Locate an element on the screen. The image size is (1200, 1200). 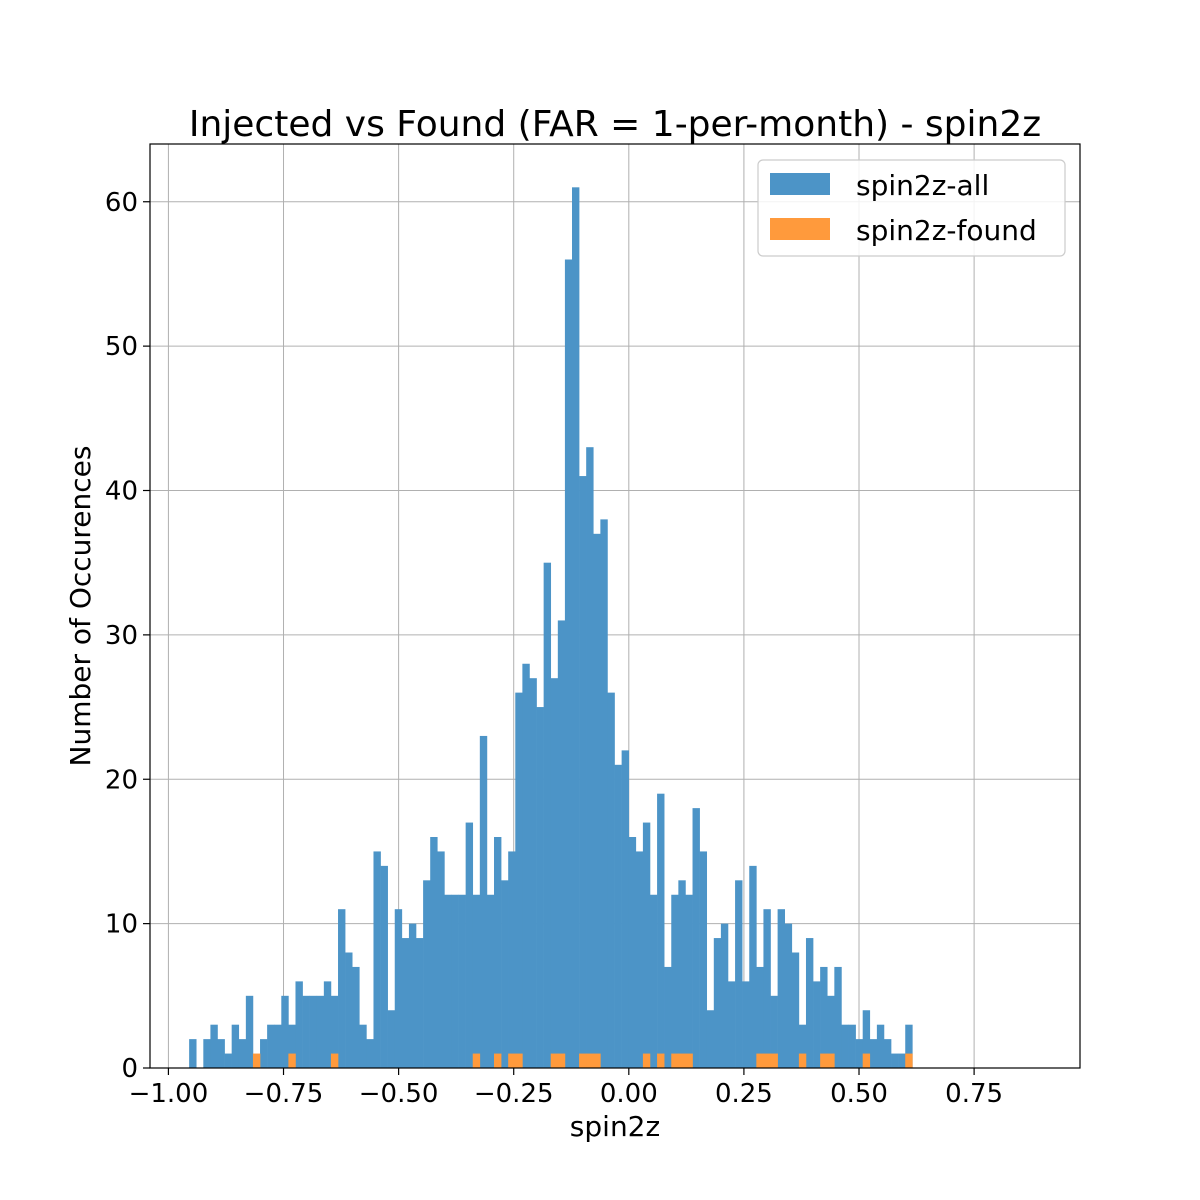
y-tick-label: 30 is located at coordinates (121, 636).